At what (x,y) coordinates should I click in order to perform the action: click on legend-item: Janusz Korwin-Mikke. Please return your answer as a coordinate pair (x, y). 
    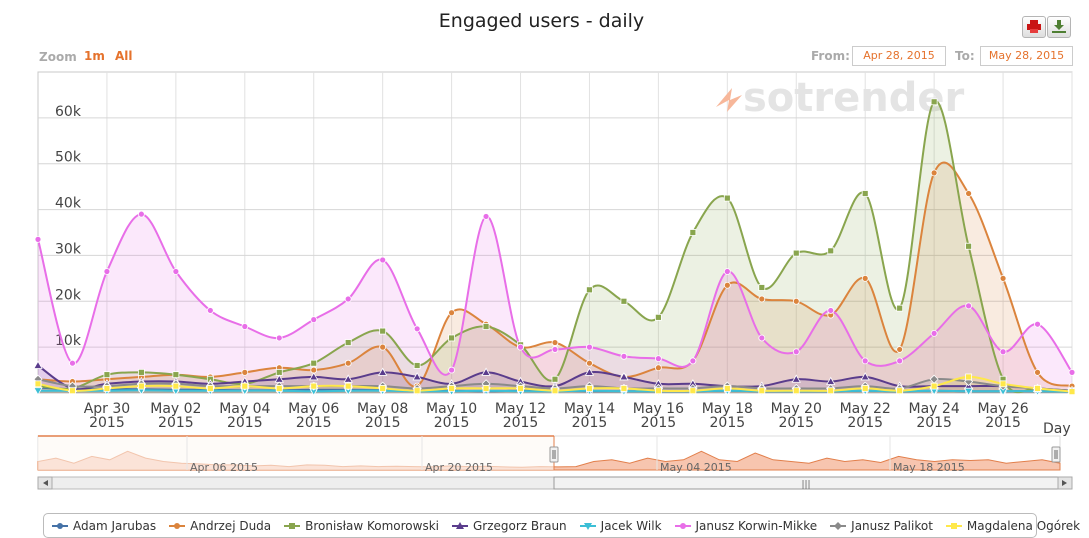
    Looking at the image, I should click on (745, 526).